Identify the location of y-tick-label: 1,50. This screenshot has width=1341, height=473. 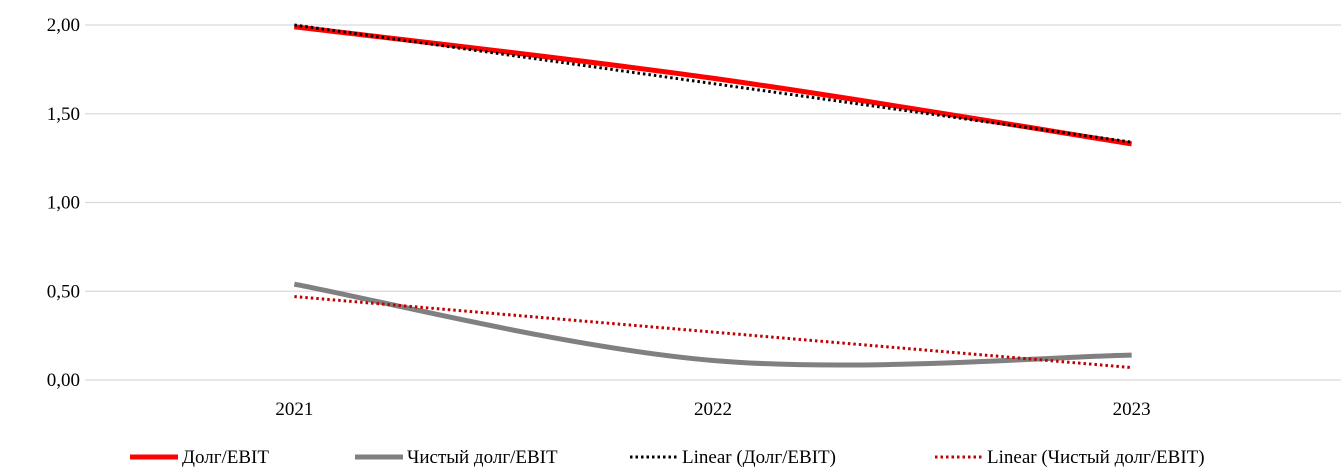
(63, 114).